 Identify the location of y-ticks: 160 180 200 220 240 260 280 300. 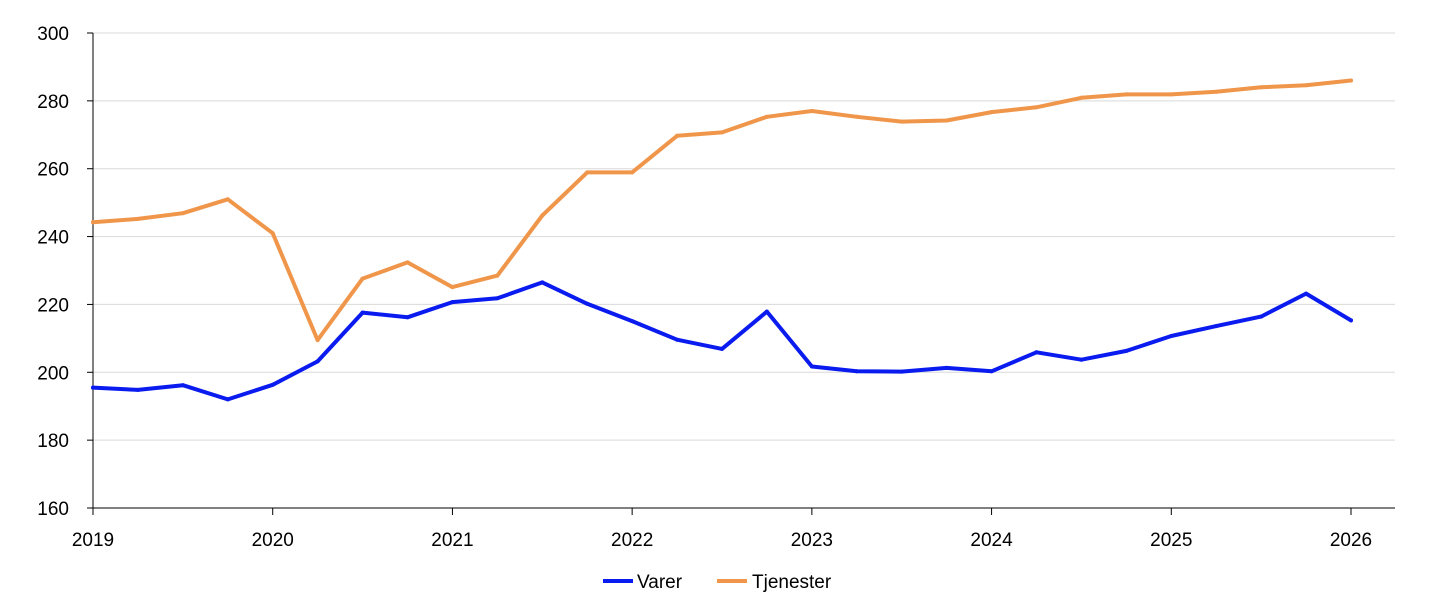
(65, 272).